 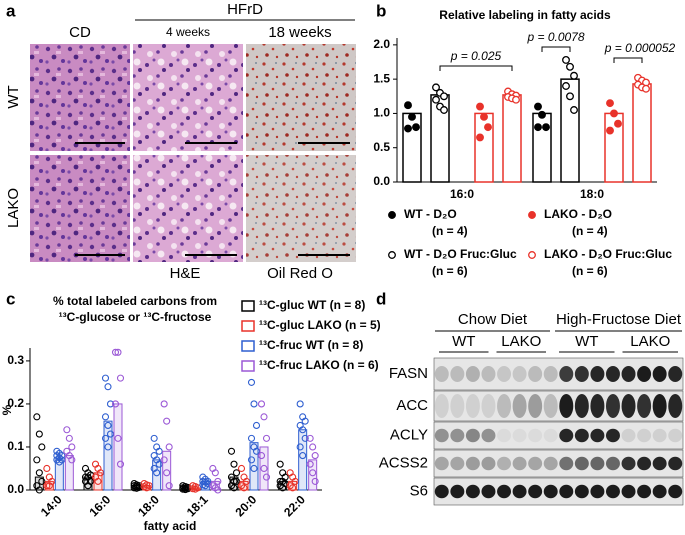 What do you see at coordinates (555, 37) in the screenshot?
I see `p-value: p = 0.0078` at bounding box center [555, 37].